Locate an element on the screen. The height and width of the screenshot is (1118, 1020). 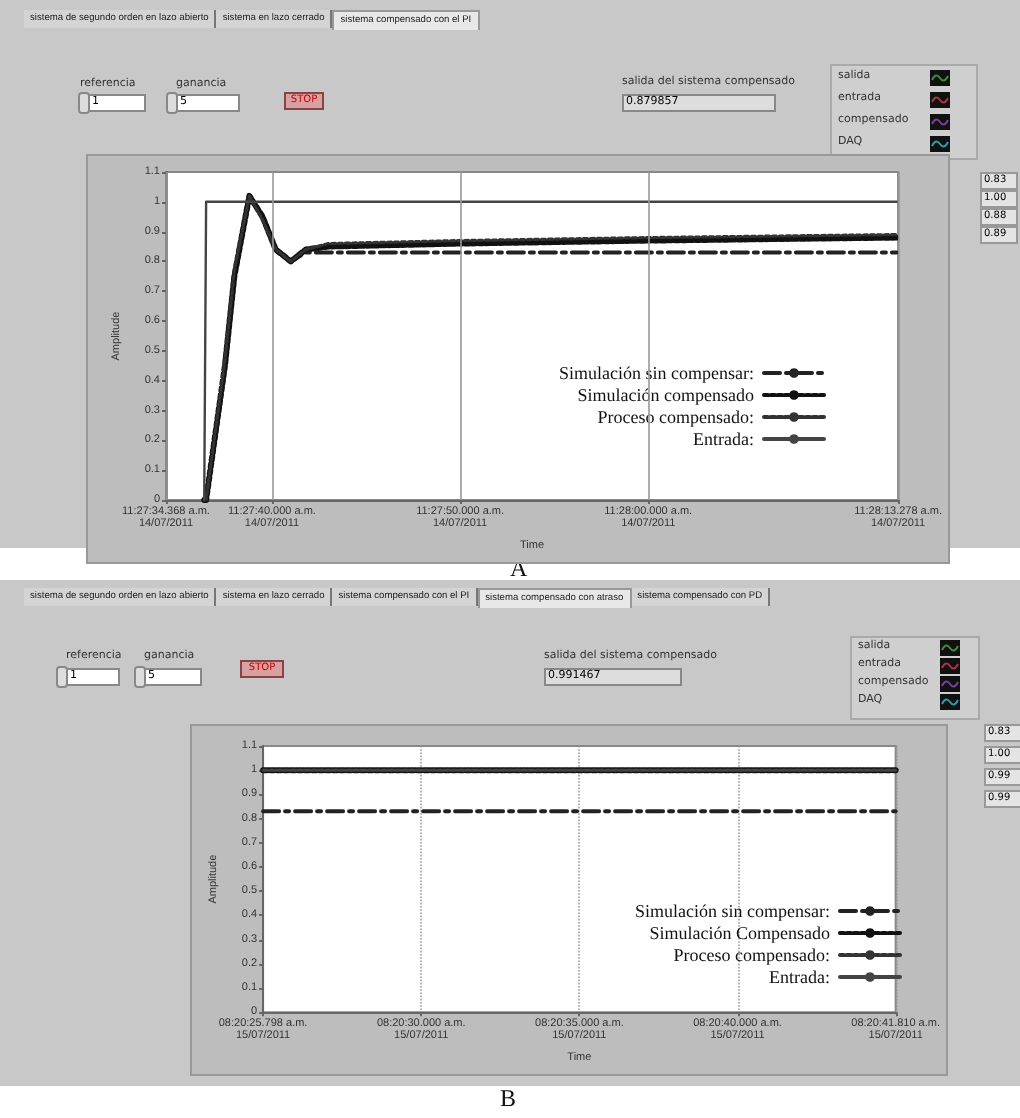
legend-label: Simulación compensado is located at coordinates (666, 395).